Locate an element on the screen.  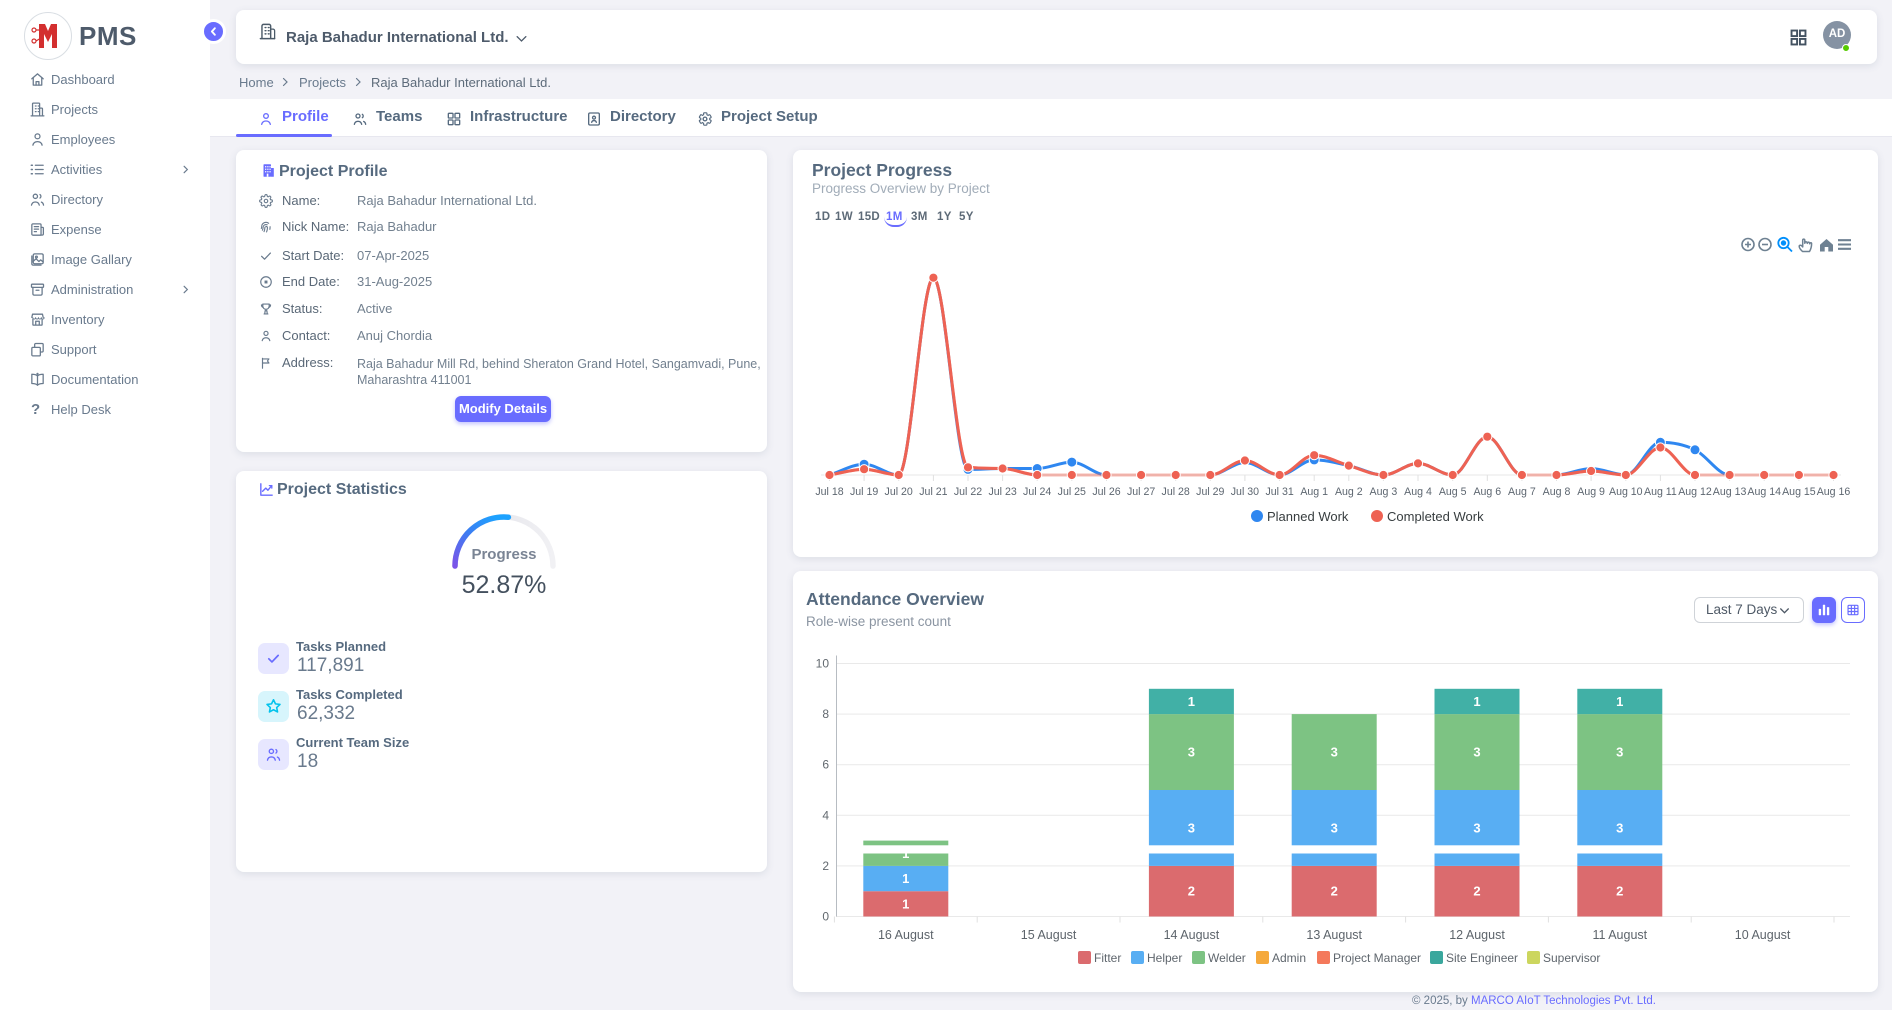
svg-text: Jul 18 is located at coordinates (829, 492).